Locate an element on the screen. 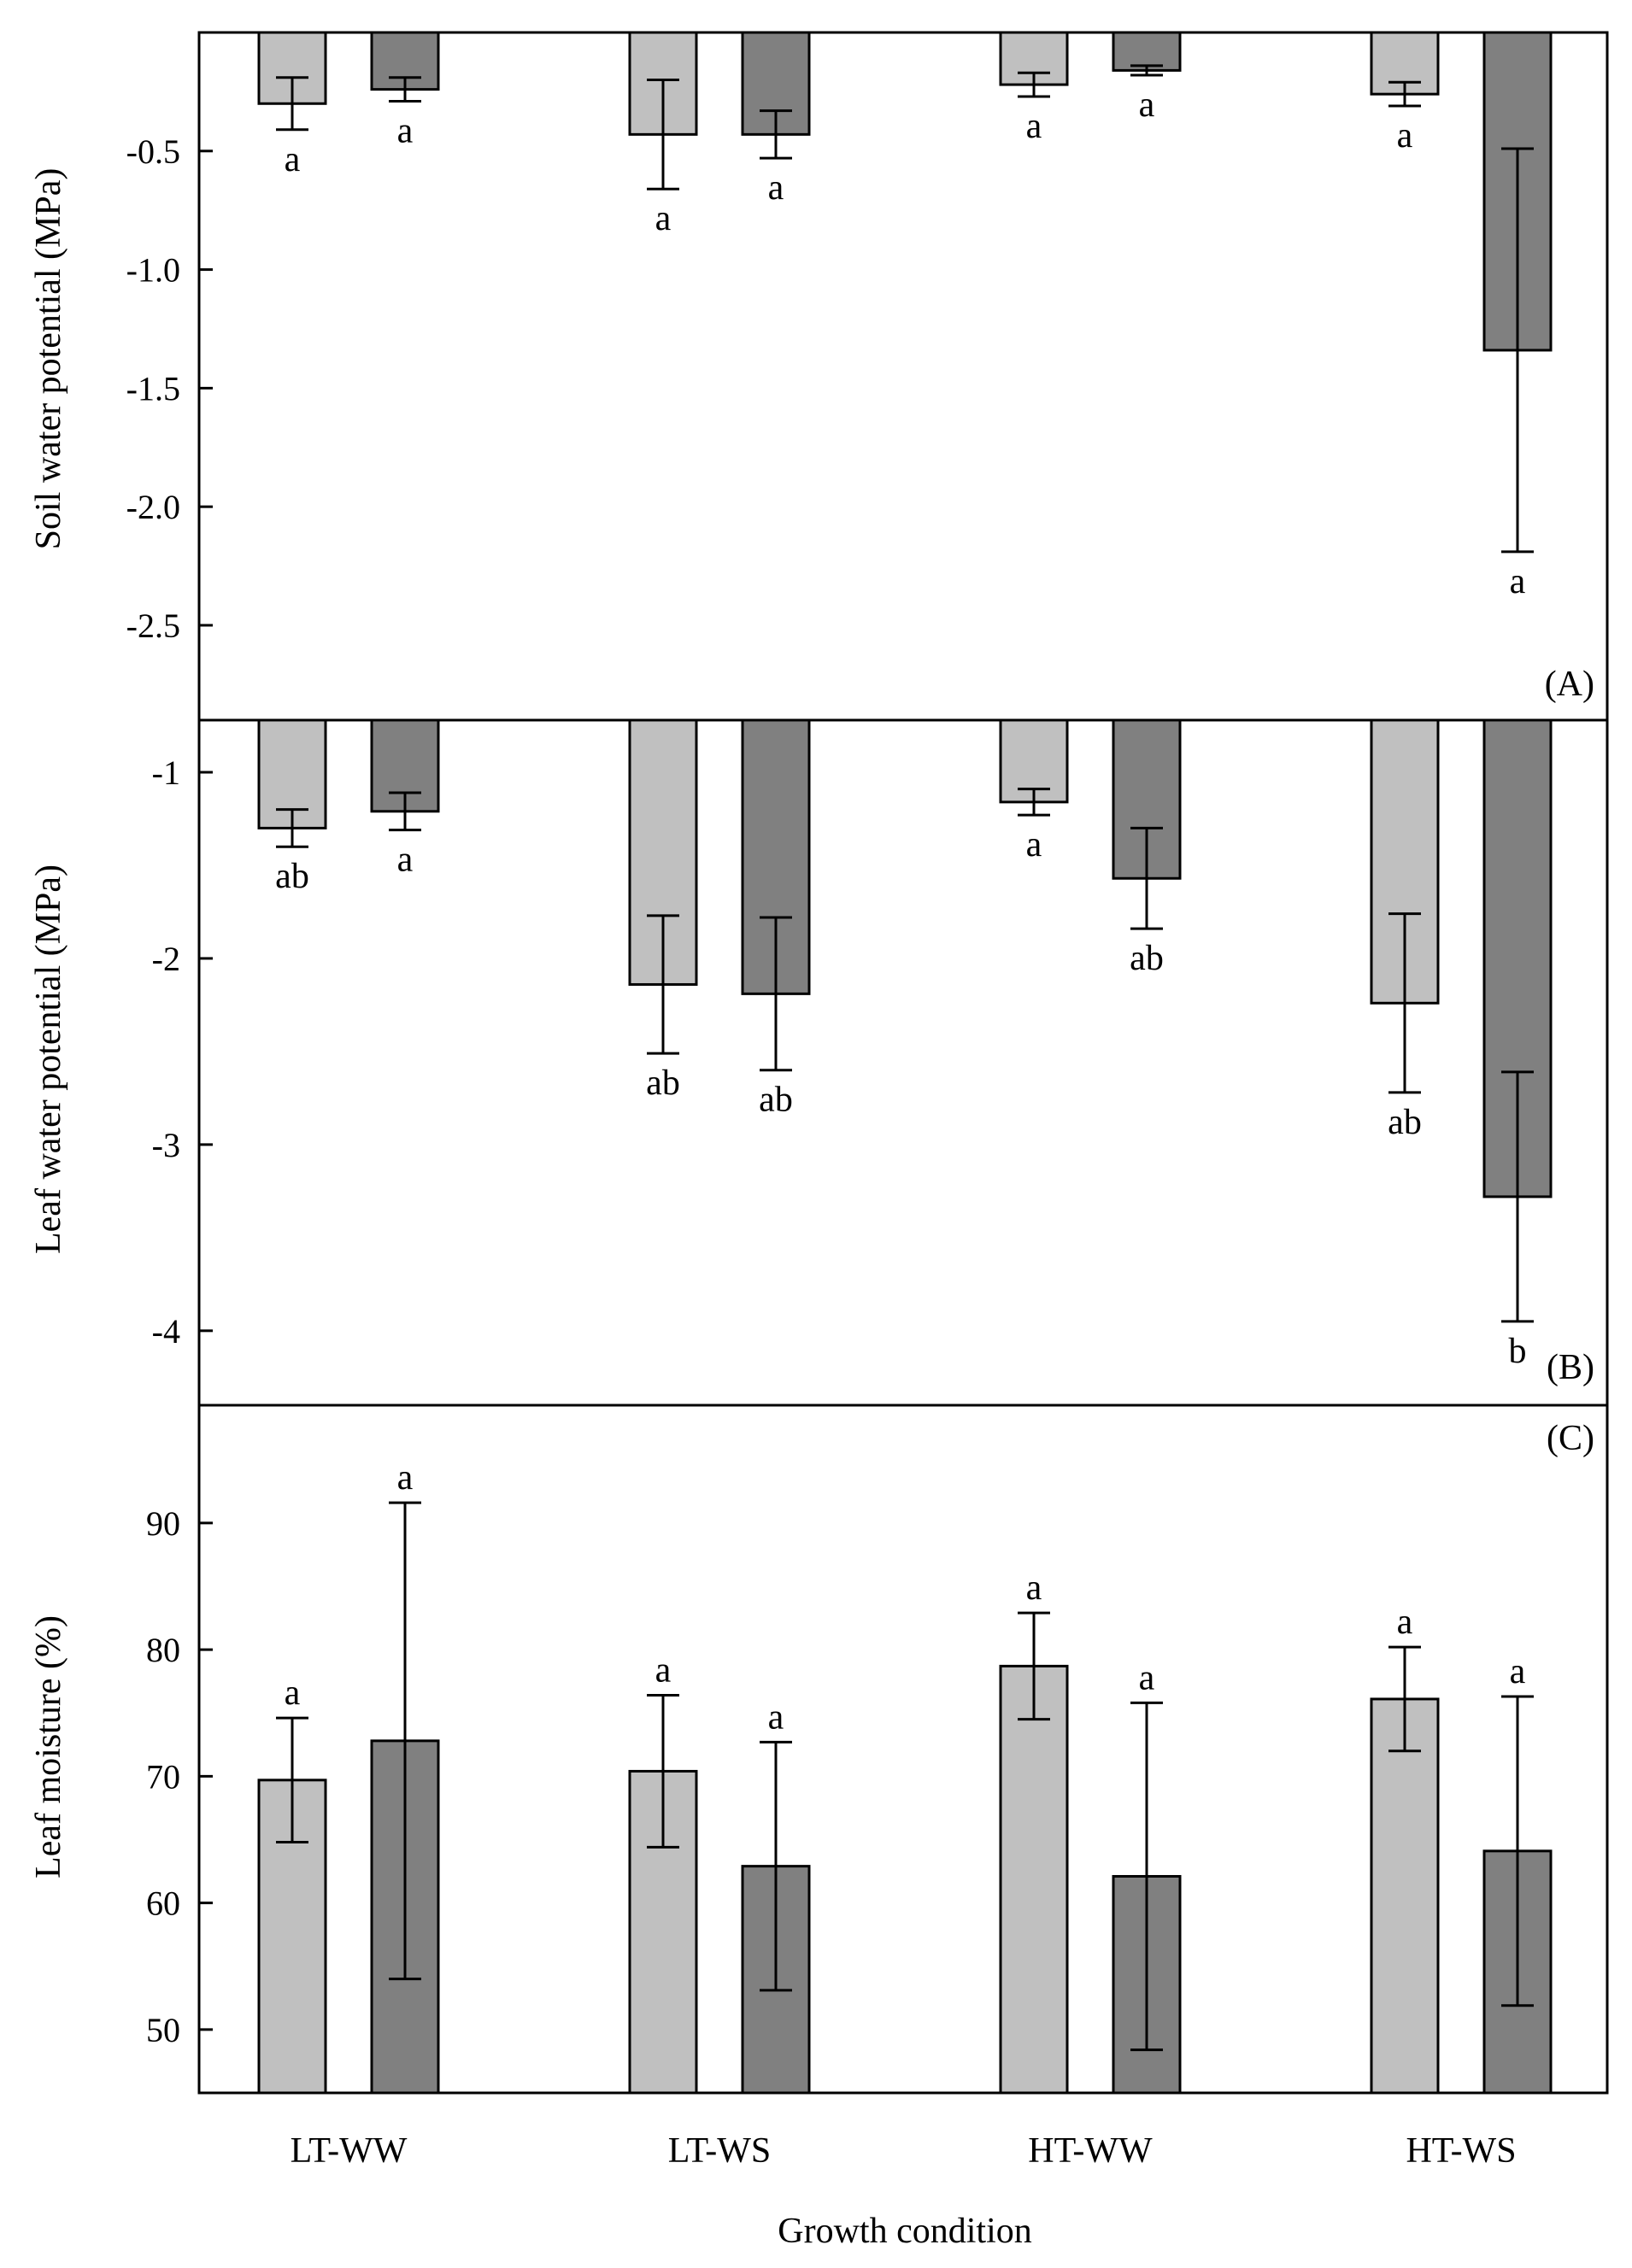  x-axis-category-labels: LT-WW LT-WS HT-WW HT-WS is located at coordinates (904, 2151).